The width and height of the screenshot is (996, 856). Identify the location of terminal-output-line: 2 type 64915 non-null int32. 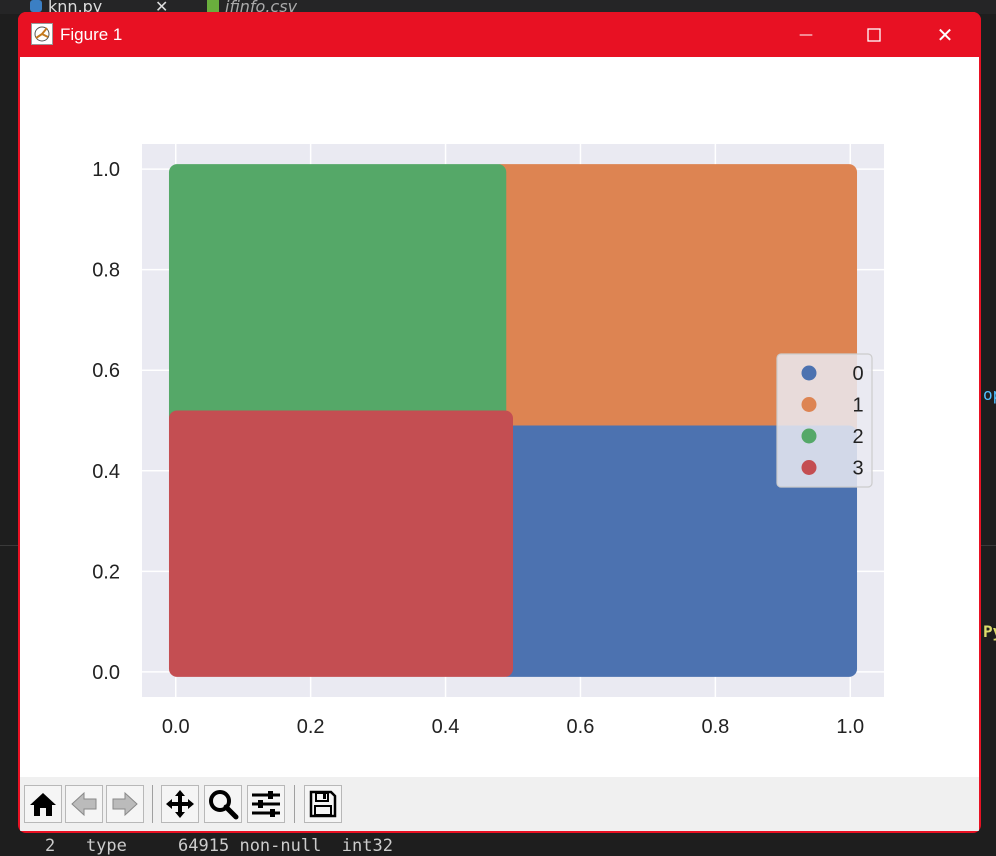
(219, 846).